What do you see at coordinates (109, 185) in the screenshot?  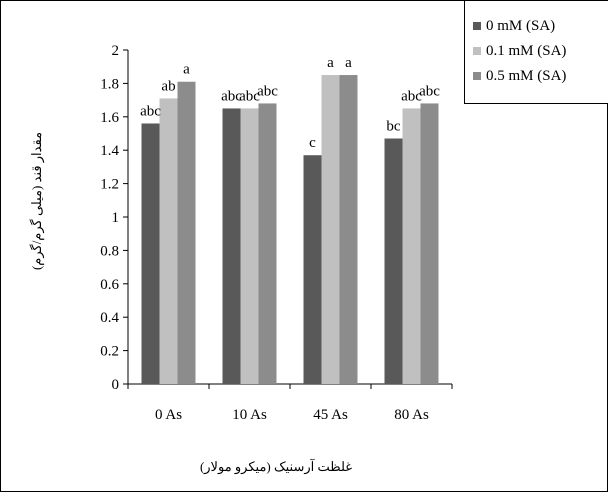 I see `y-tick-label: 1.2` at bounding box center [109, 185].